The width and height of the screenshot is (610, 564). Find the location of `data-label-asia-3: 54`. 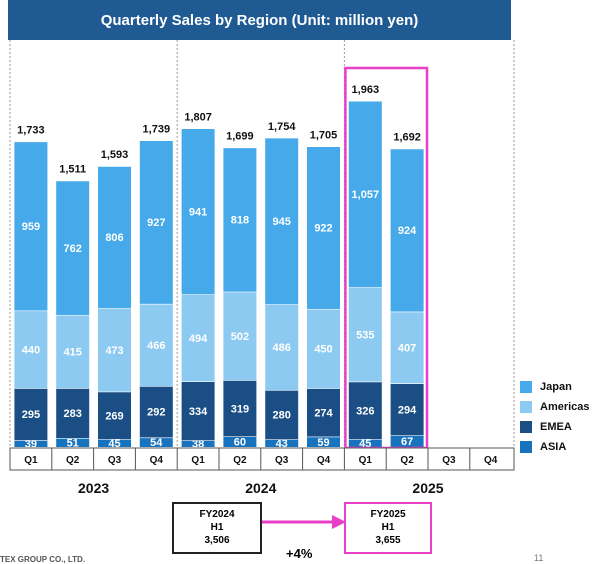

data-label-asia-3: 54 is located at coordinates (156, 443).